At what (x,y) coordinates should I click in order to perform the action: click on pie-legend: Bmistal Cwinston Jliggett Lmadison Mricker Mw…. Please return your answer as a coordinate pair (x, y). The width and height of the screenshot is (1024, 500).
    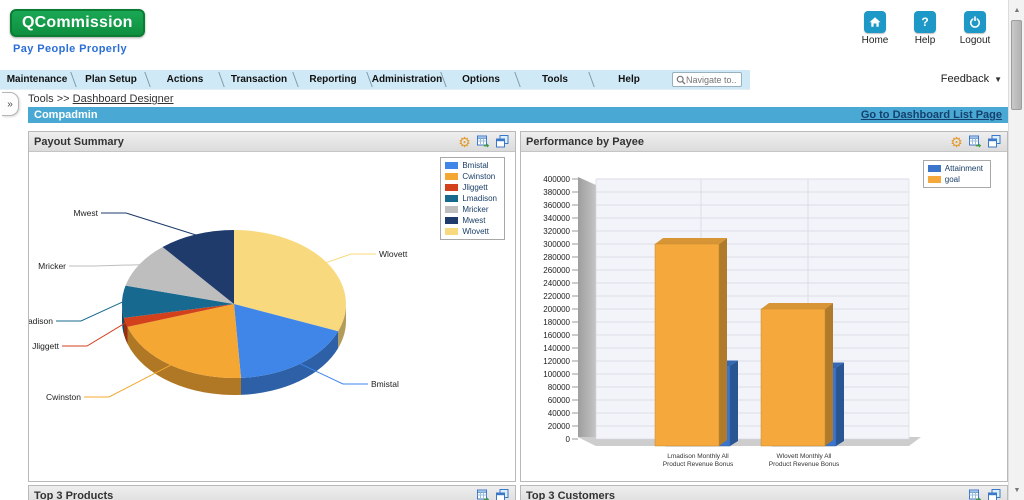
    Looking at the image, I should click on (472, 198).